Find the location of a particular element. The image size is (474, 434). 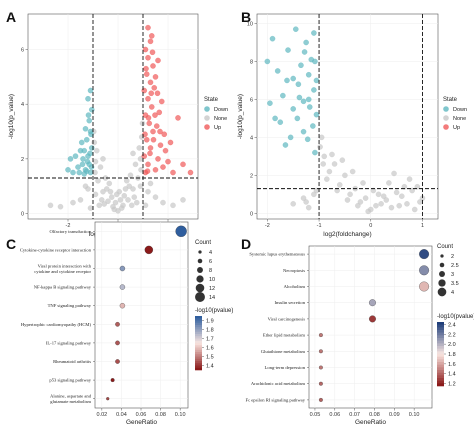

color-legend-label: 1.7 is located at coordinates (210, 340).